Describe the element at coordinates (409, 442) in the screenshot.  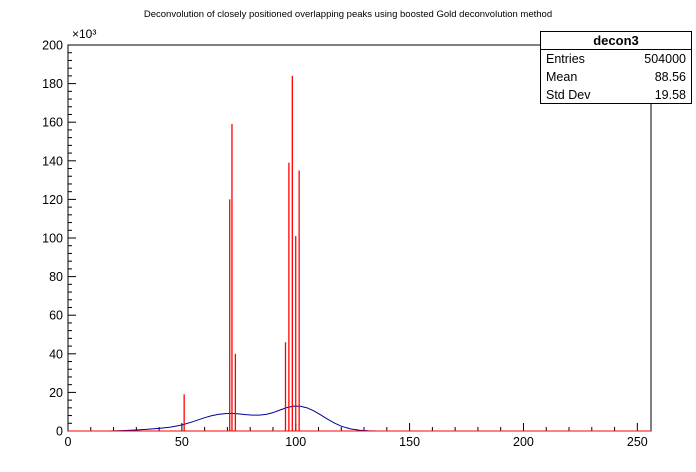
I see `svg-text: 150` at that location.